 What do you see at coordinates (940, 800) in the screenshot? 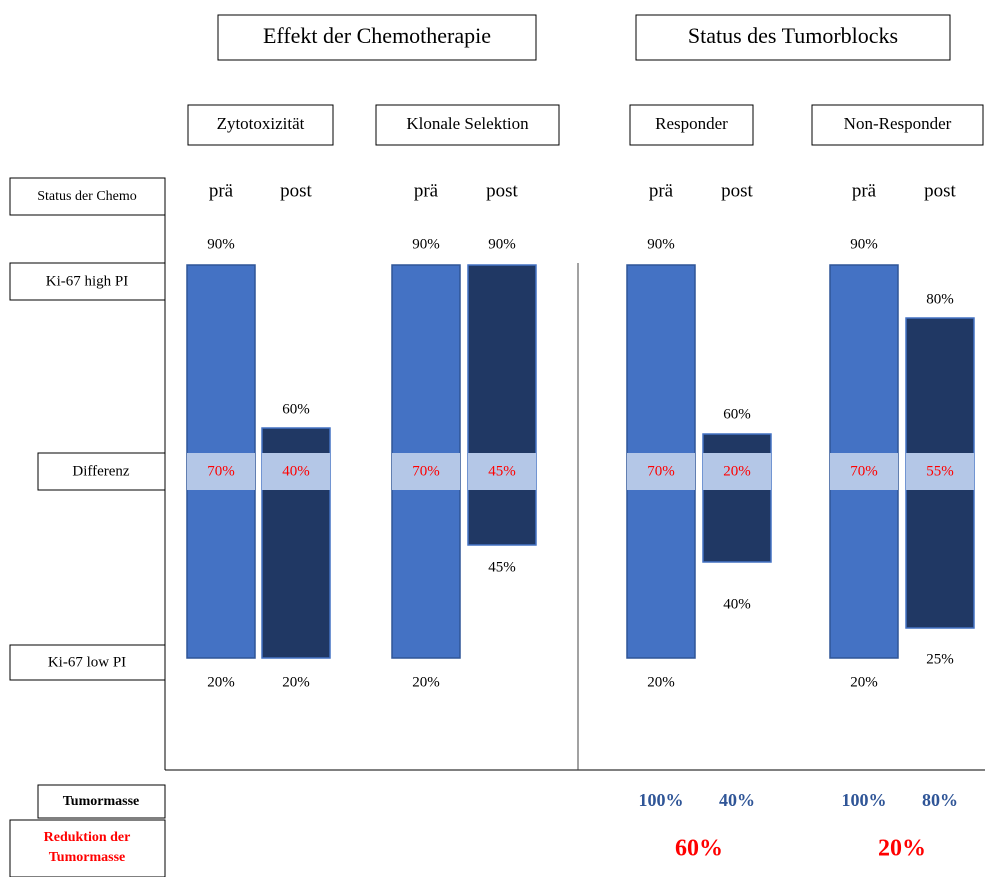
I see `mass-value: 80%` at bounding box center [940, 800].